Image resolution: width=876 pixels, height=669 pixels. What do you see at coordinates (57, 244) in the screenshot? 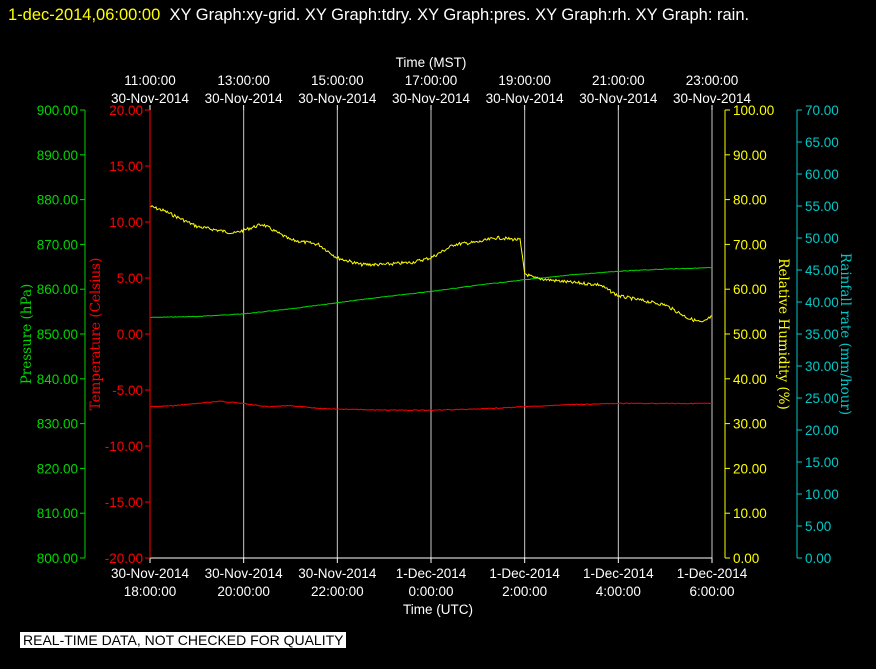
I see `pressure-tick-label: 870.00` at bounding box center [57, 244].